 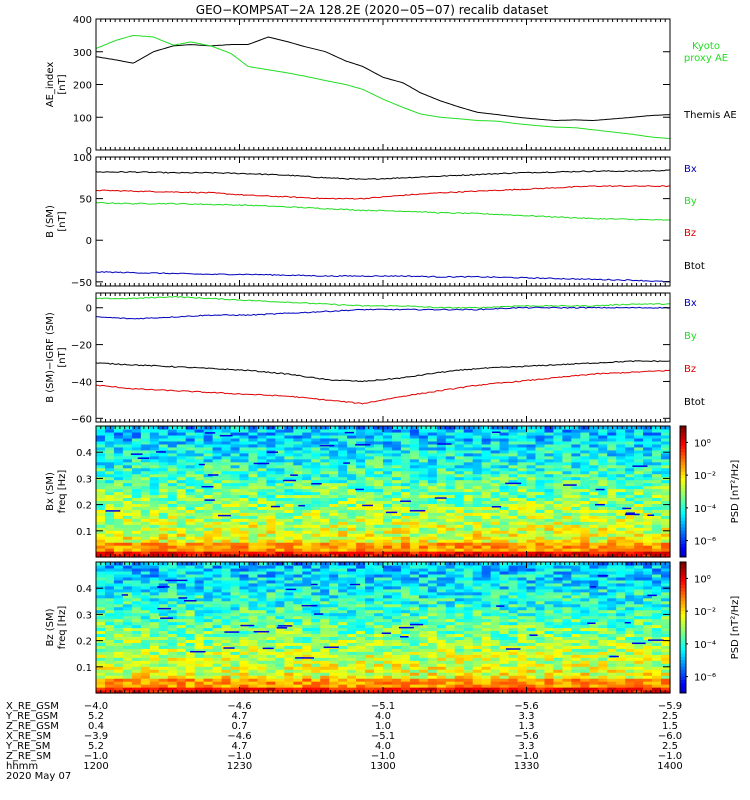 I want to click on y-tick-label: 100, so click(x=82, y=158).